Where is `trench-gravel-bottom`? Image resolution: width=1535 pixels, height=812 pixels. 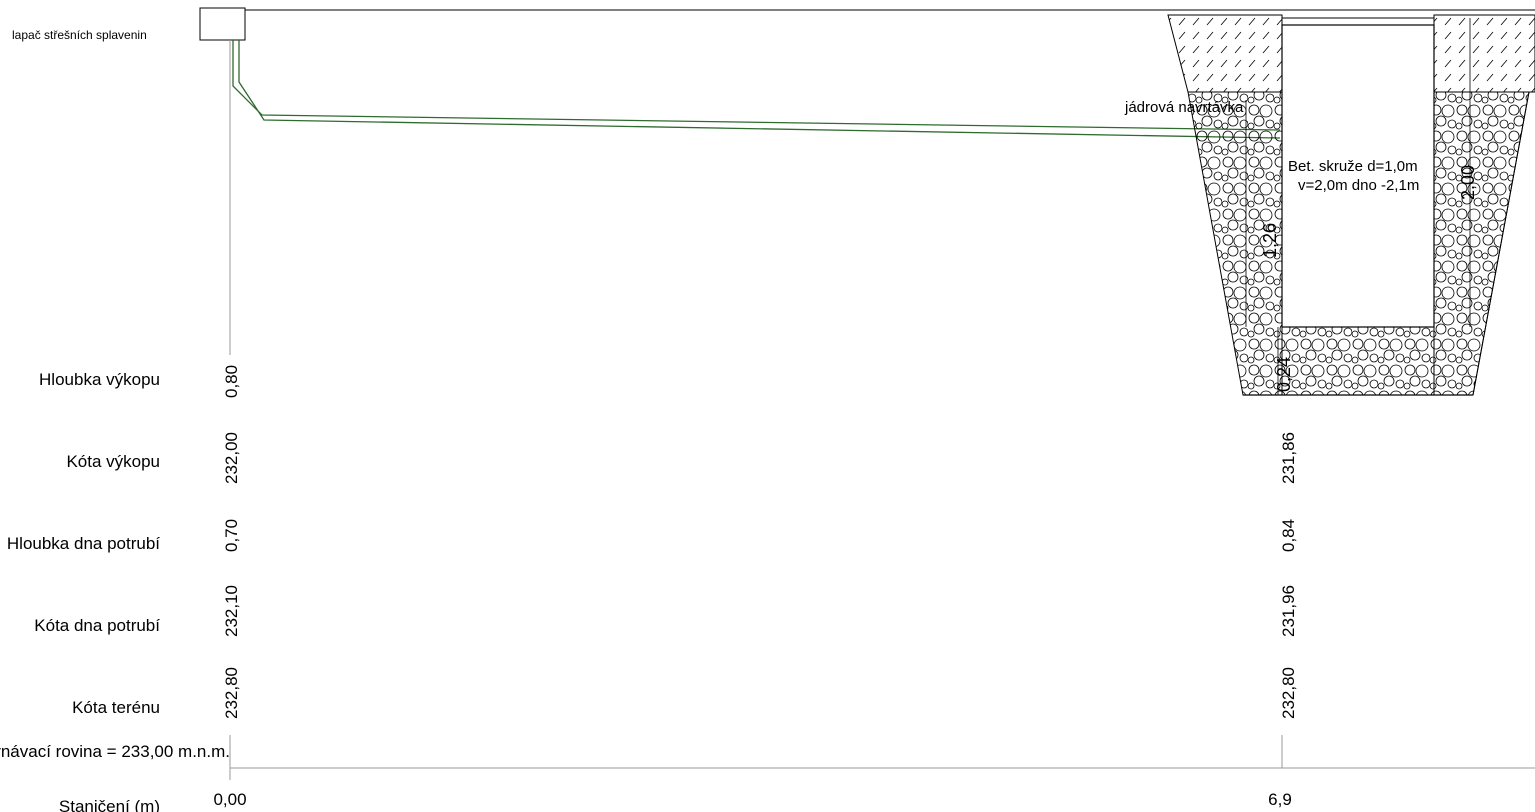
trench-gravel-bottom is located at coordinates (1358, 361).